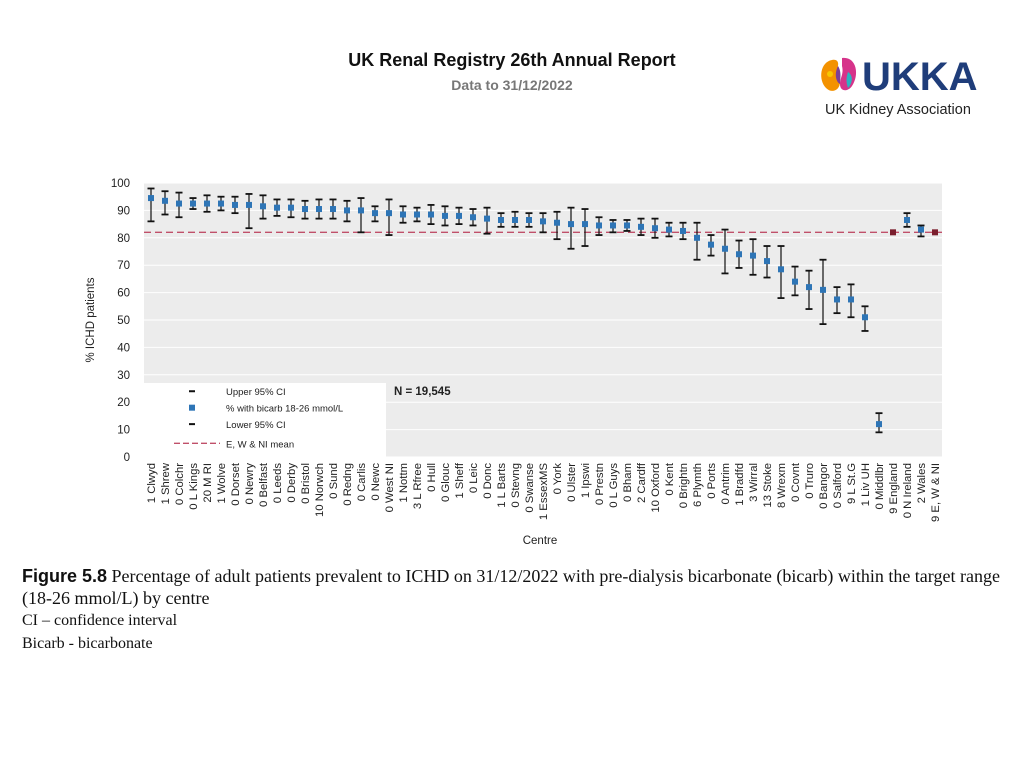 This screenshot has height=768, width=1024. What do you see at coordinates (123, 431) in the screenshot?
I see `y-tick-label: 10` at bounding box center [123, 431].